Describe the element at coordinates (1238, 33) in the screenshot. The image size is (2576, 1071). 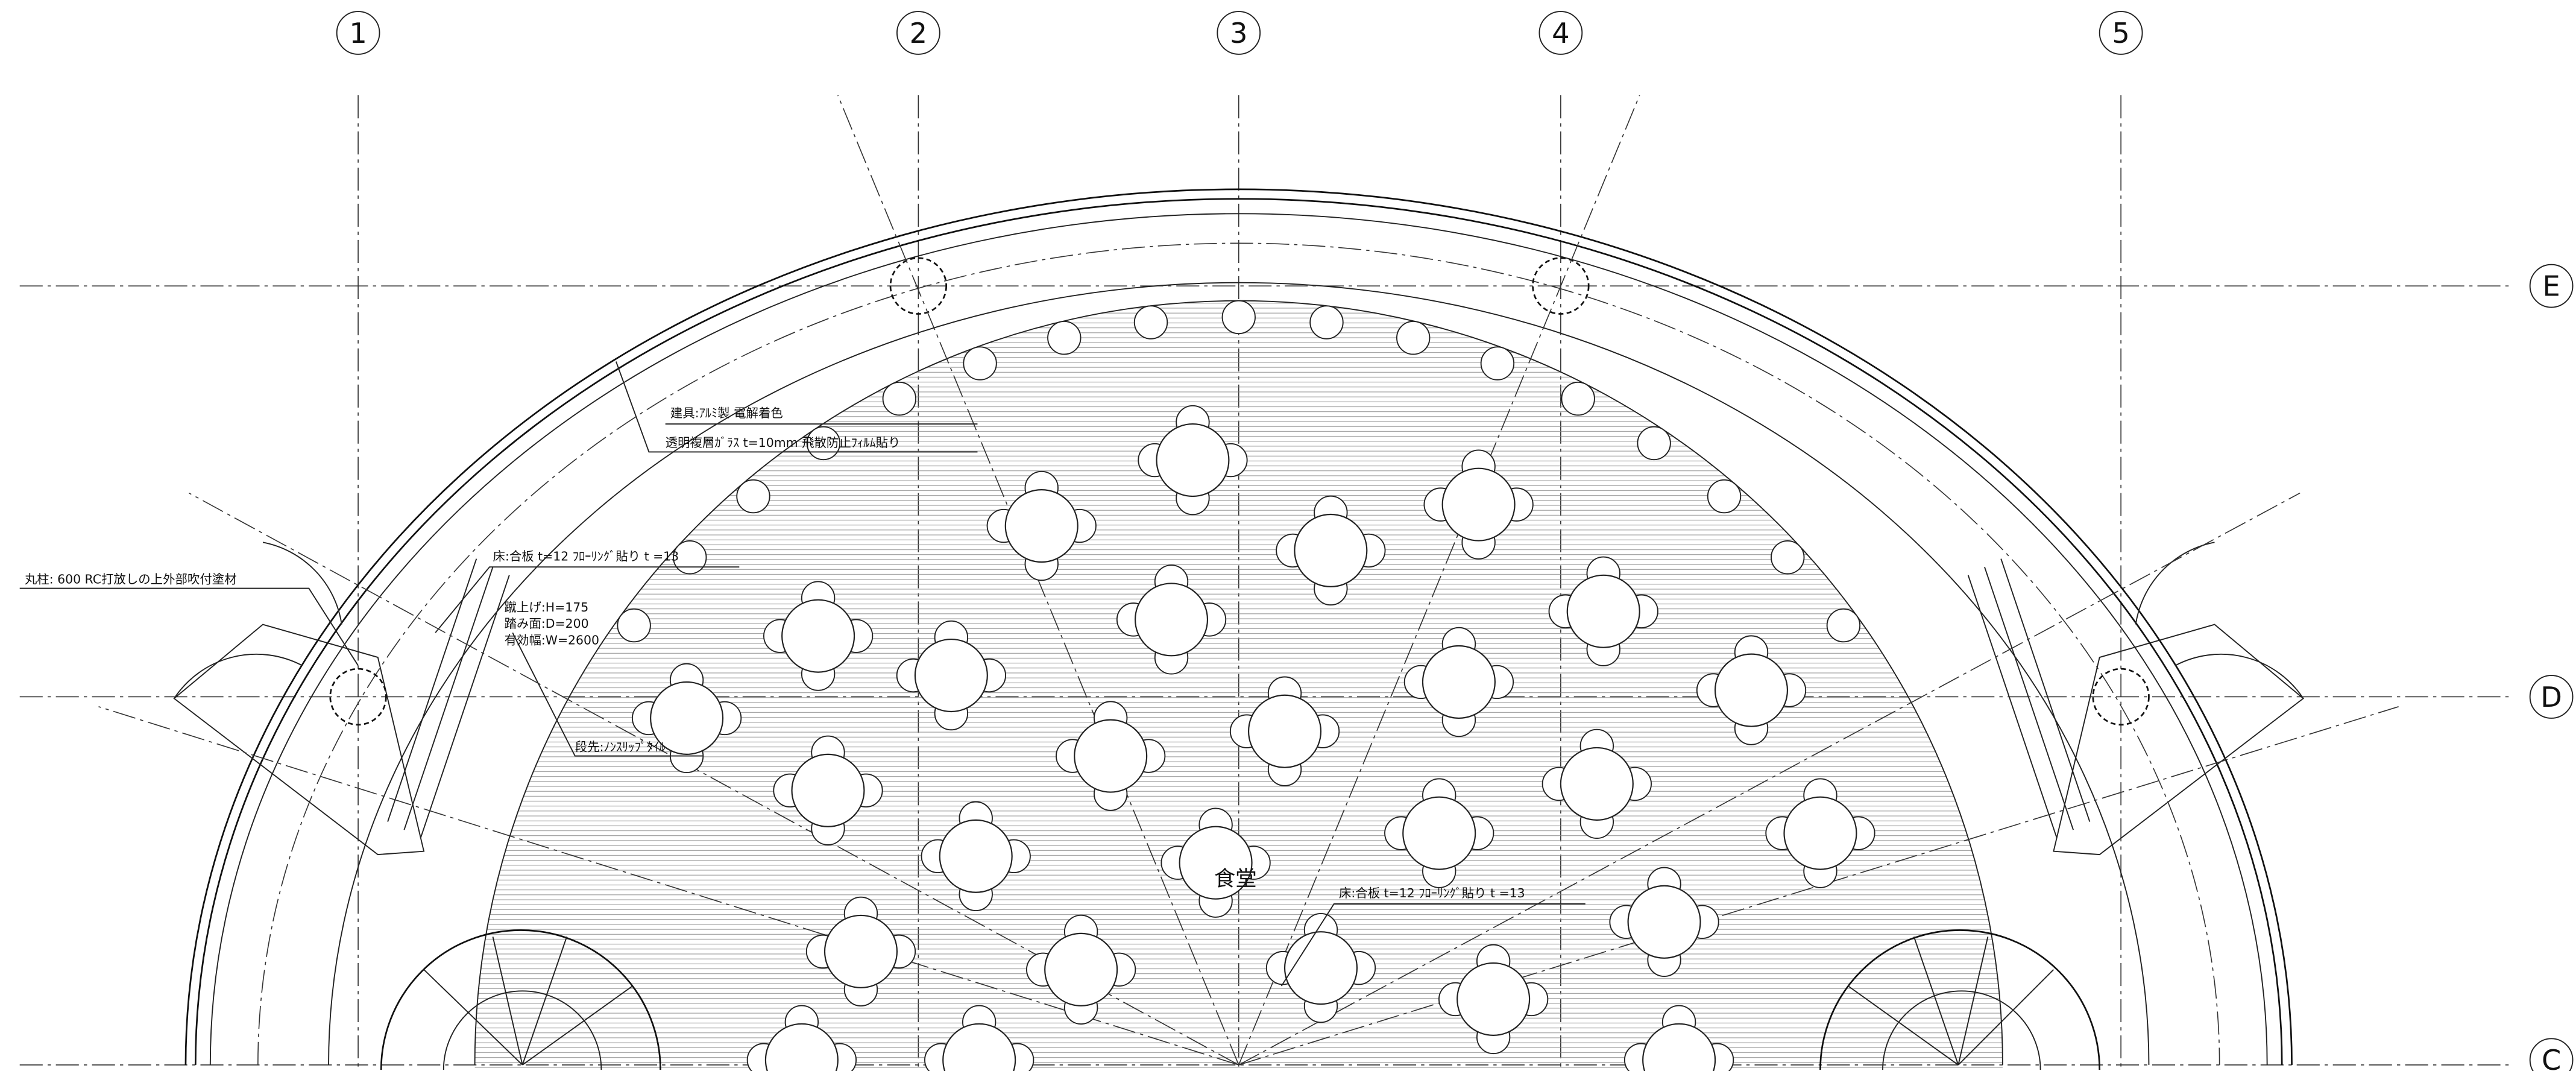
I see `grid-label: 3` at that location.